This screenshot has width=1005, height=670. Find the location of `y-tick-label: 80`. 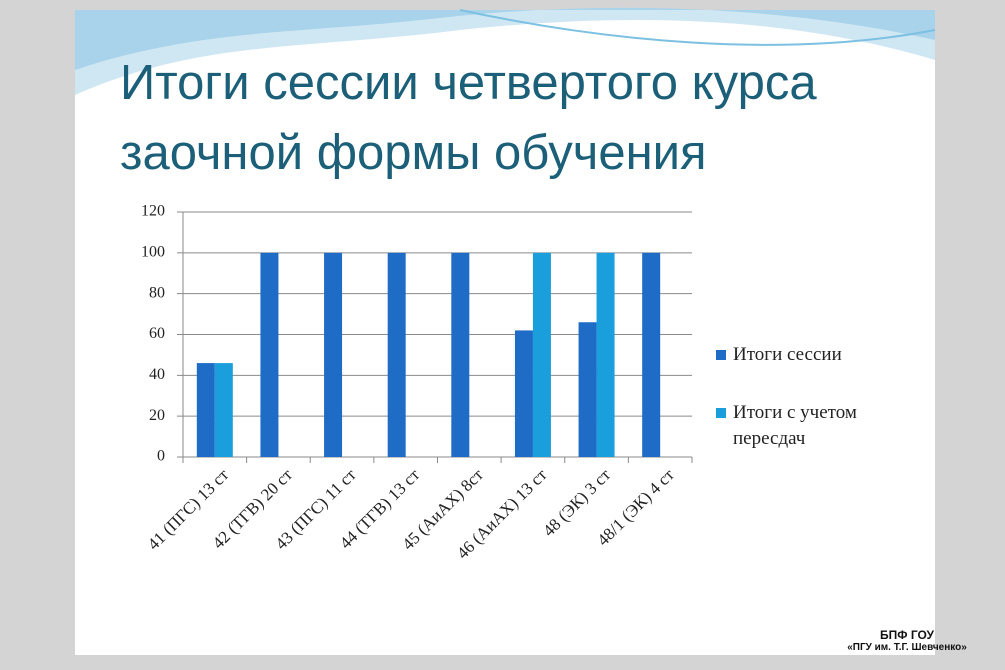

y-tick-label: 80 is located at coordinates (157, 292).